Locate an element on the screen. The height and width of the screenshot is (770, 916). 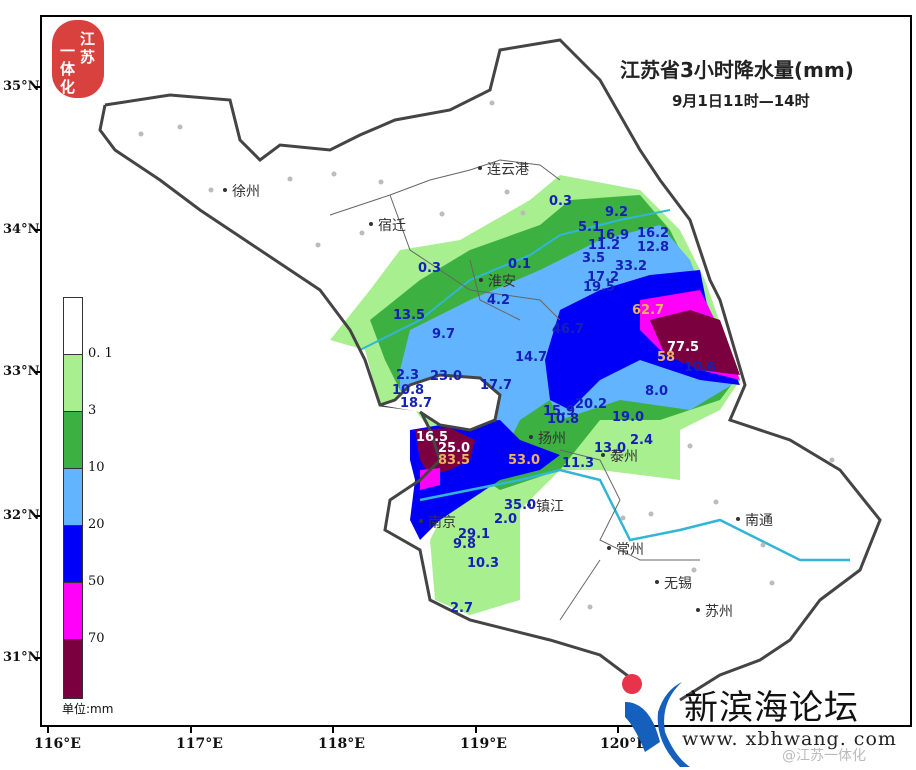
city-xuzhou: 徐州 is located at coordinates (241, 191).